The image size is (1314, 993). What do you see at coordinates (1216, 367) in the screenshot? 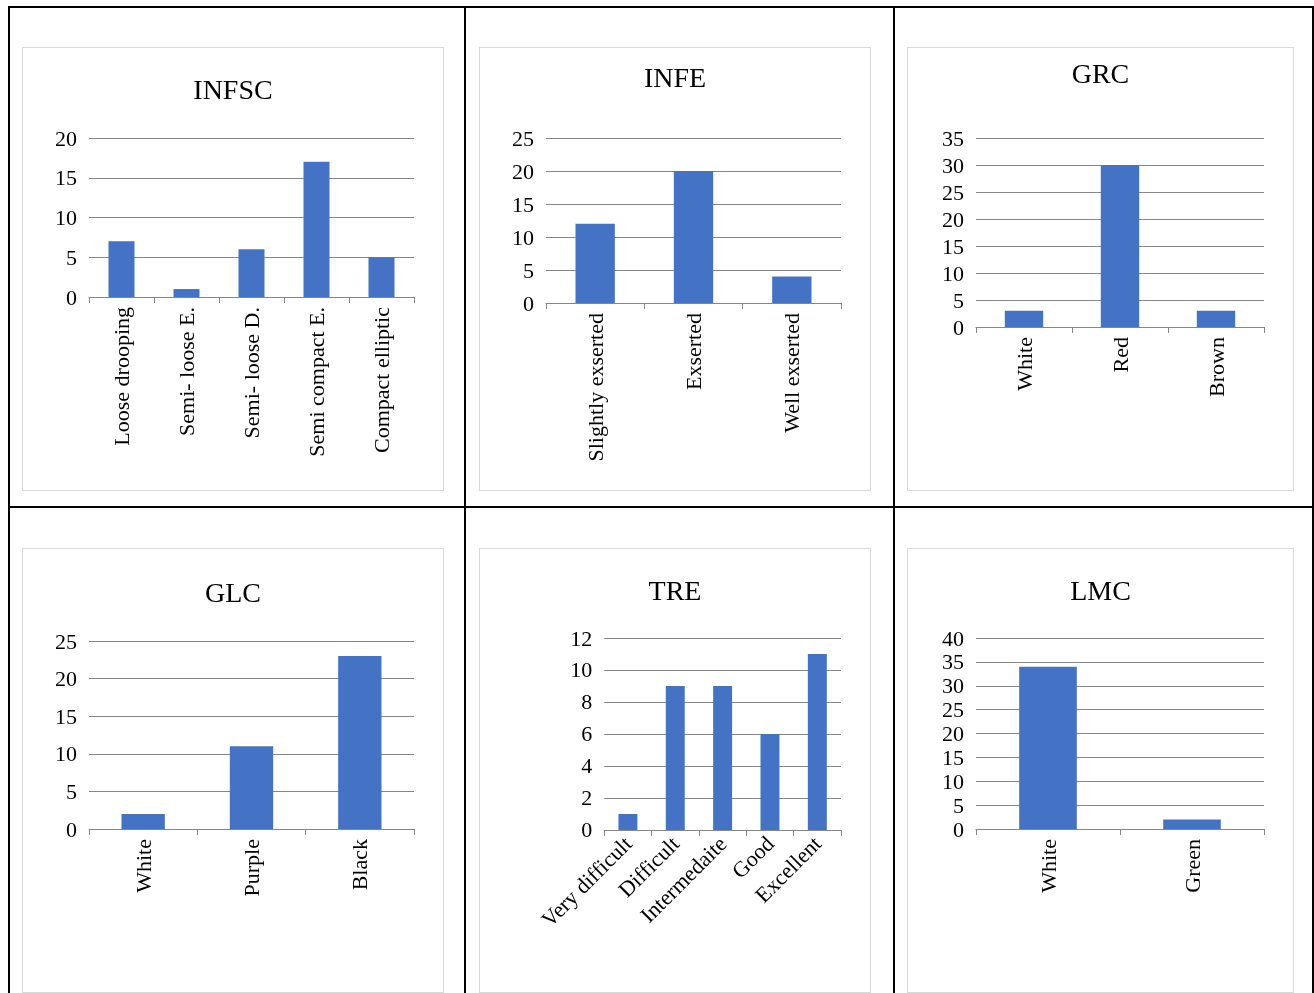
I see `x-tick-label: Brown` at bounding box center [1216, 367].